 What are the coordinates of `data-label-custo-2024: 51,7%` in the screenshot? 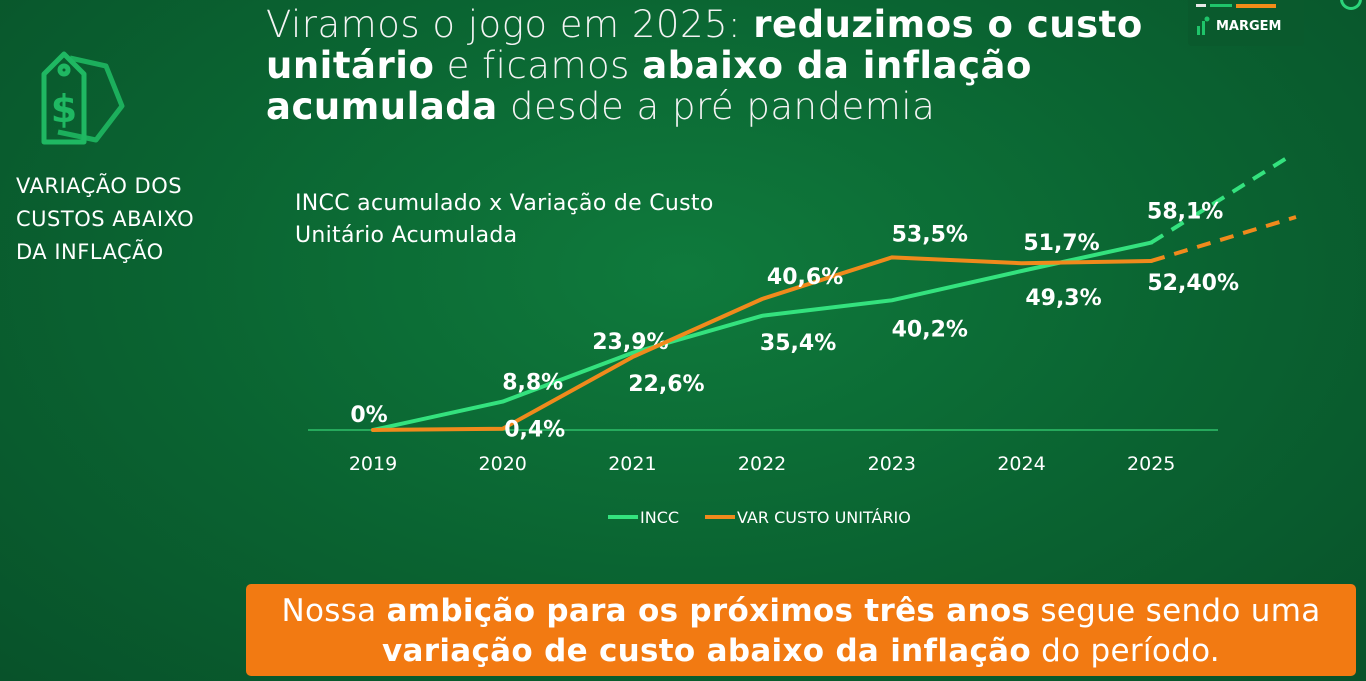 It's located at (1061, 243).